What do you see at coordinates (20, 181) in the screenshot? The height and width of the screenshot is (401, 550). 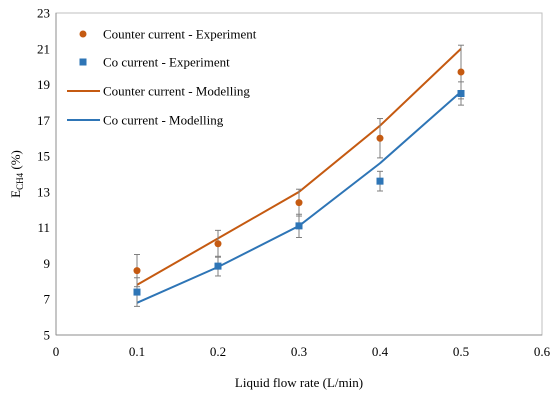 I see `y-axis-title-subscript: CH4` at bounding box center [20, 181].